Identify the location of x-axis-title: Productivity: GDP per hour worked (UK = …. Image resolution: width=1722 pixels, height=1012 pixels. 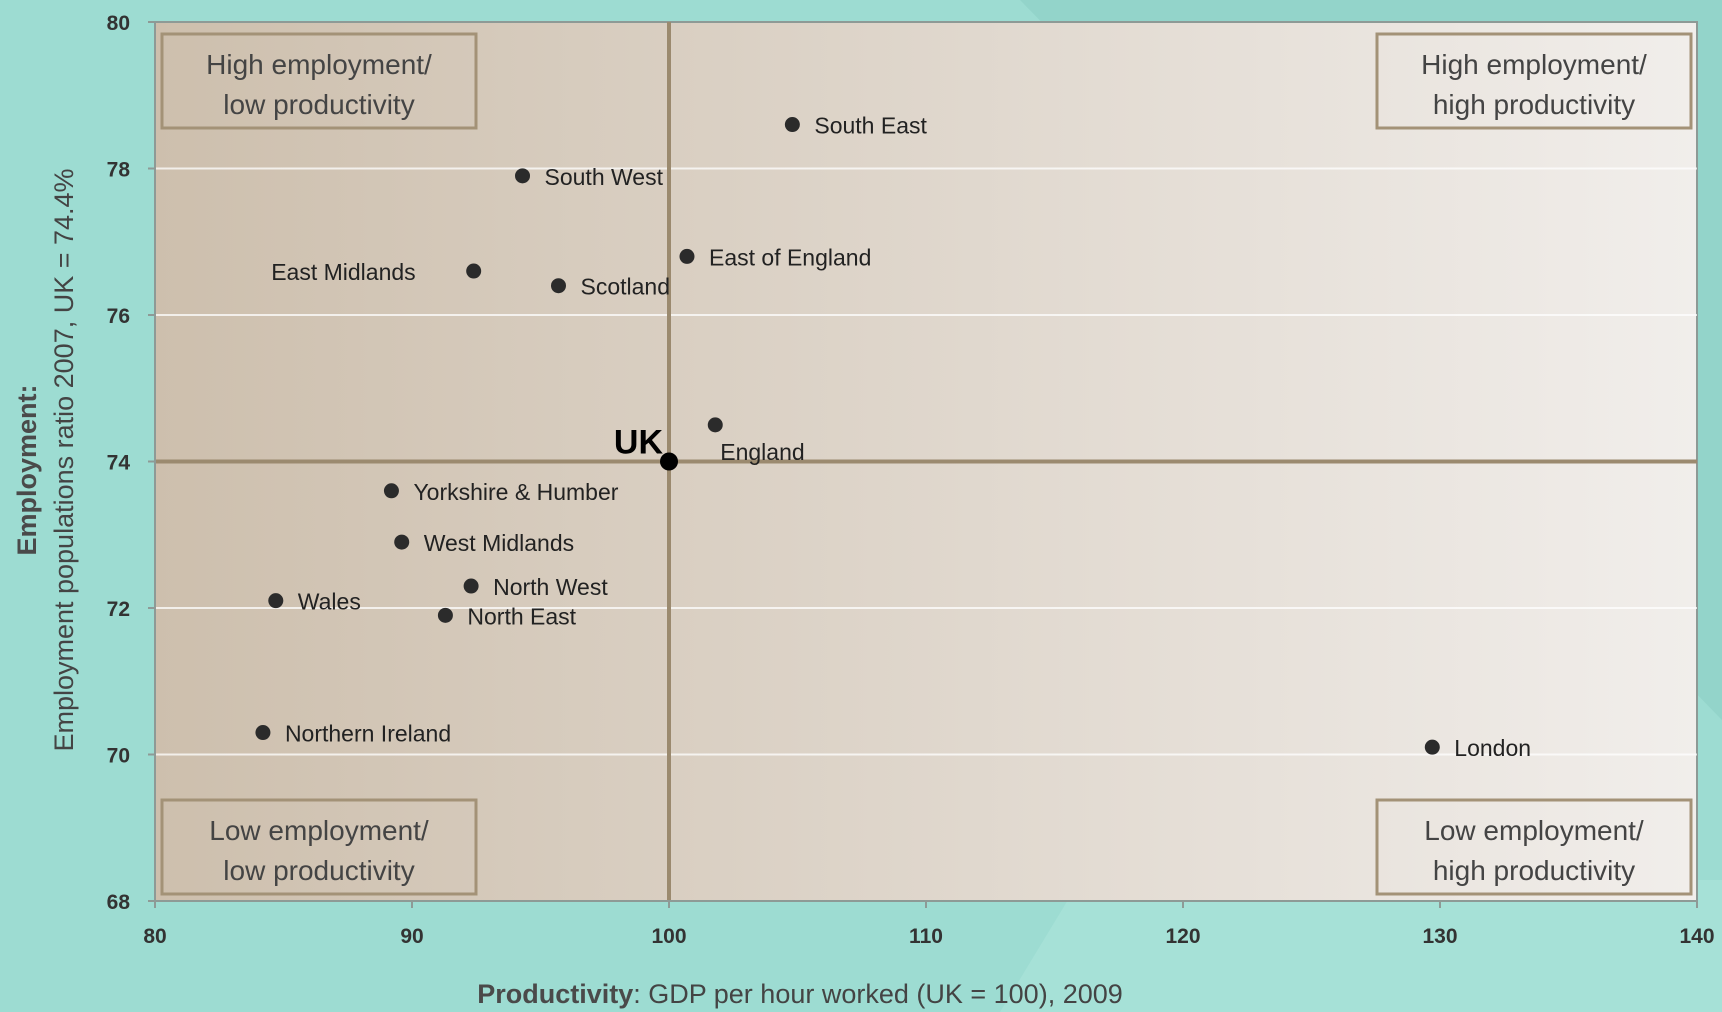
(800, 994).